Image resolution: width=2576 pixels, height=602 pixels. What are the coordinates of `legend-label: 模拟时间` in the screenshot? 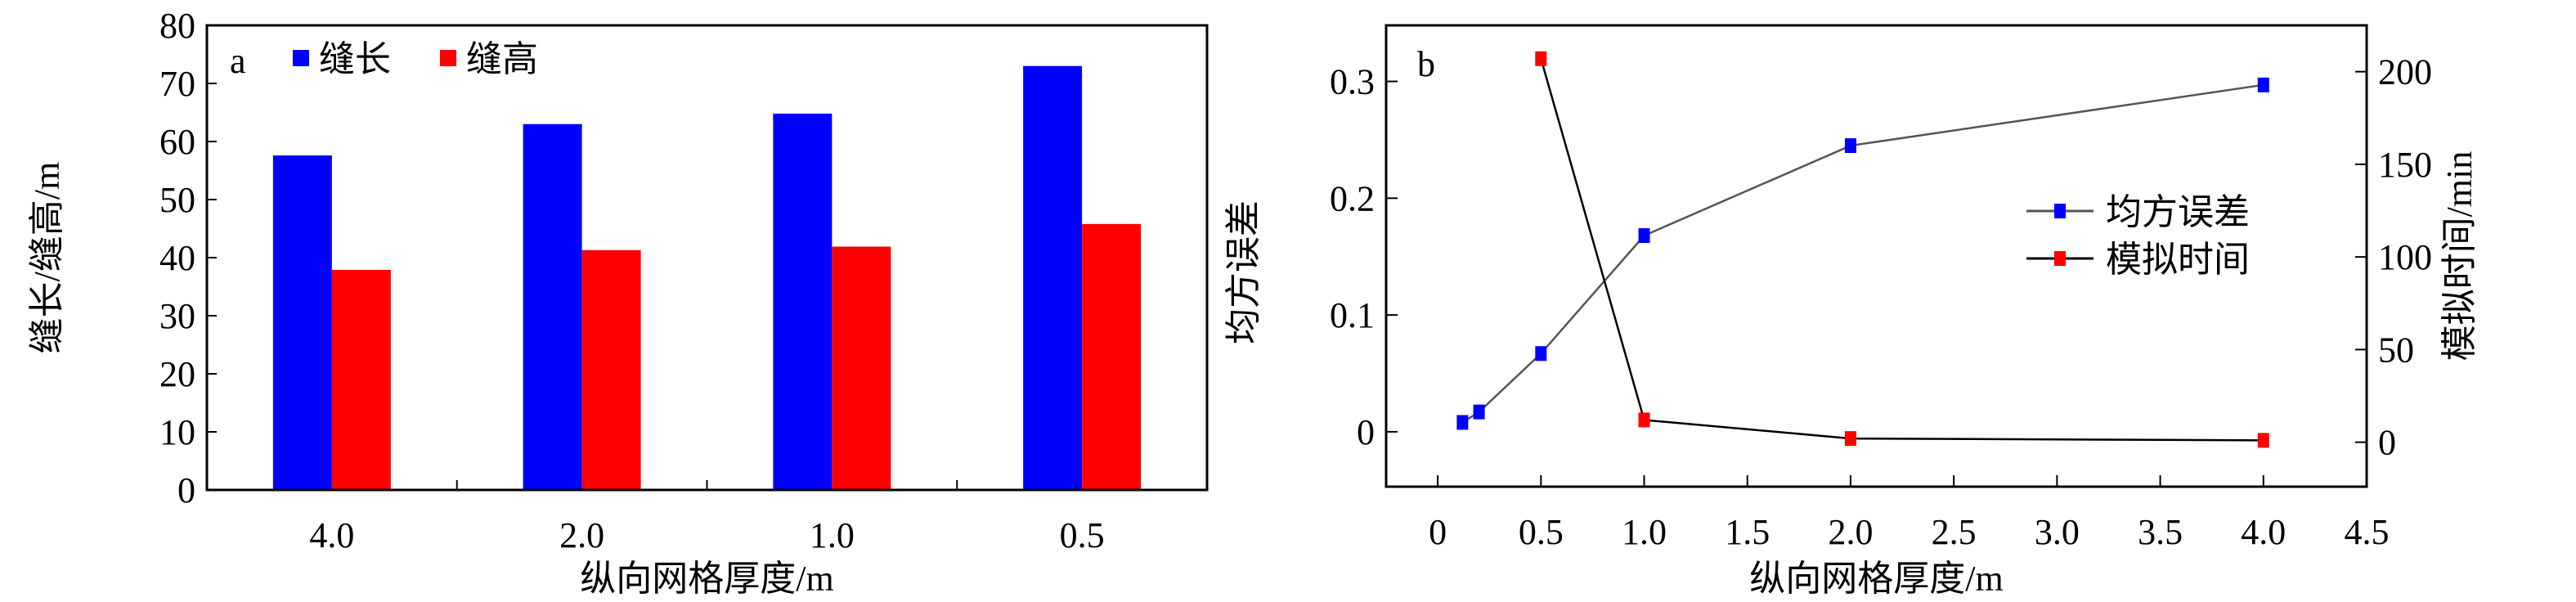 It's located at (2178, 260).